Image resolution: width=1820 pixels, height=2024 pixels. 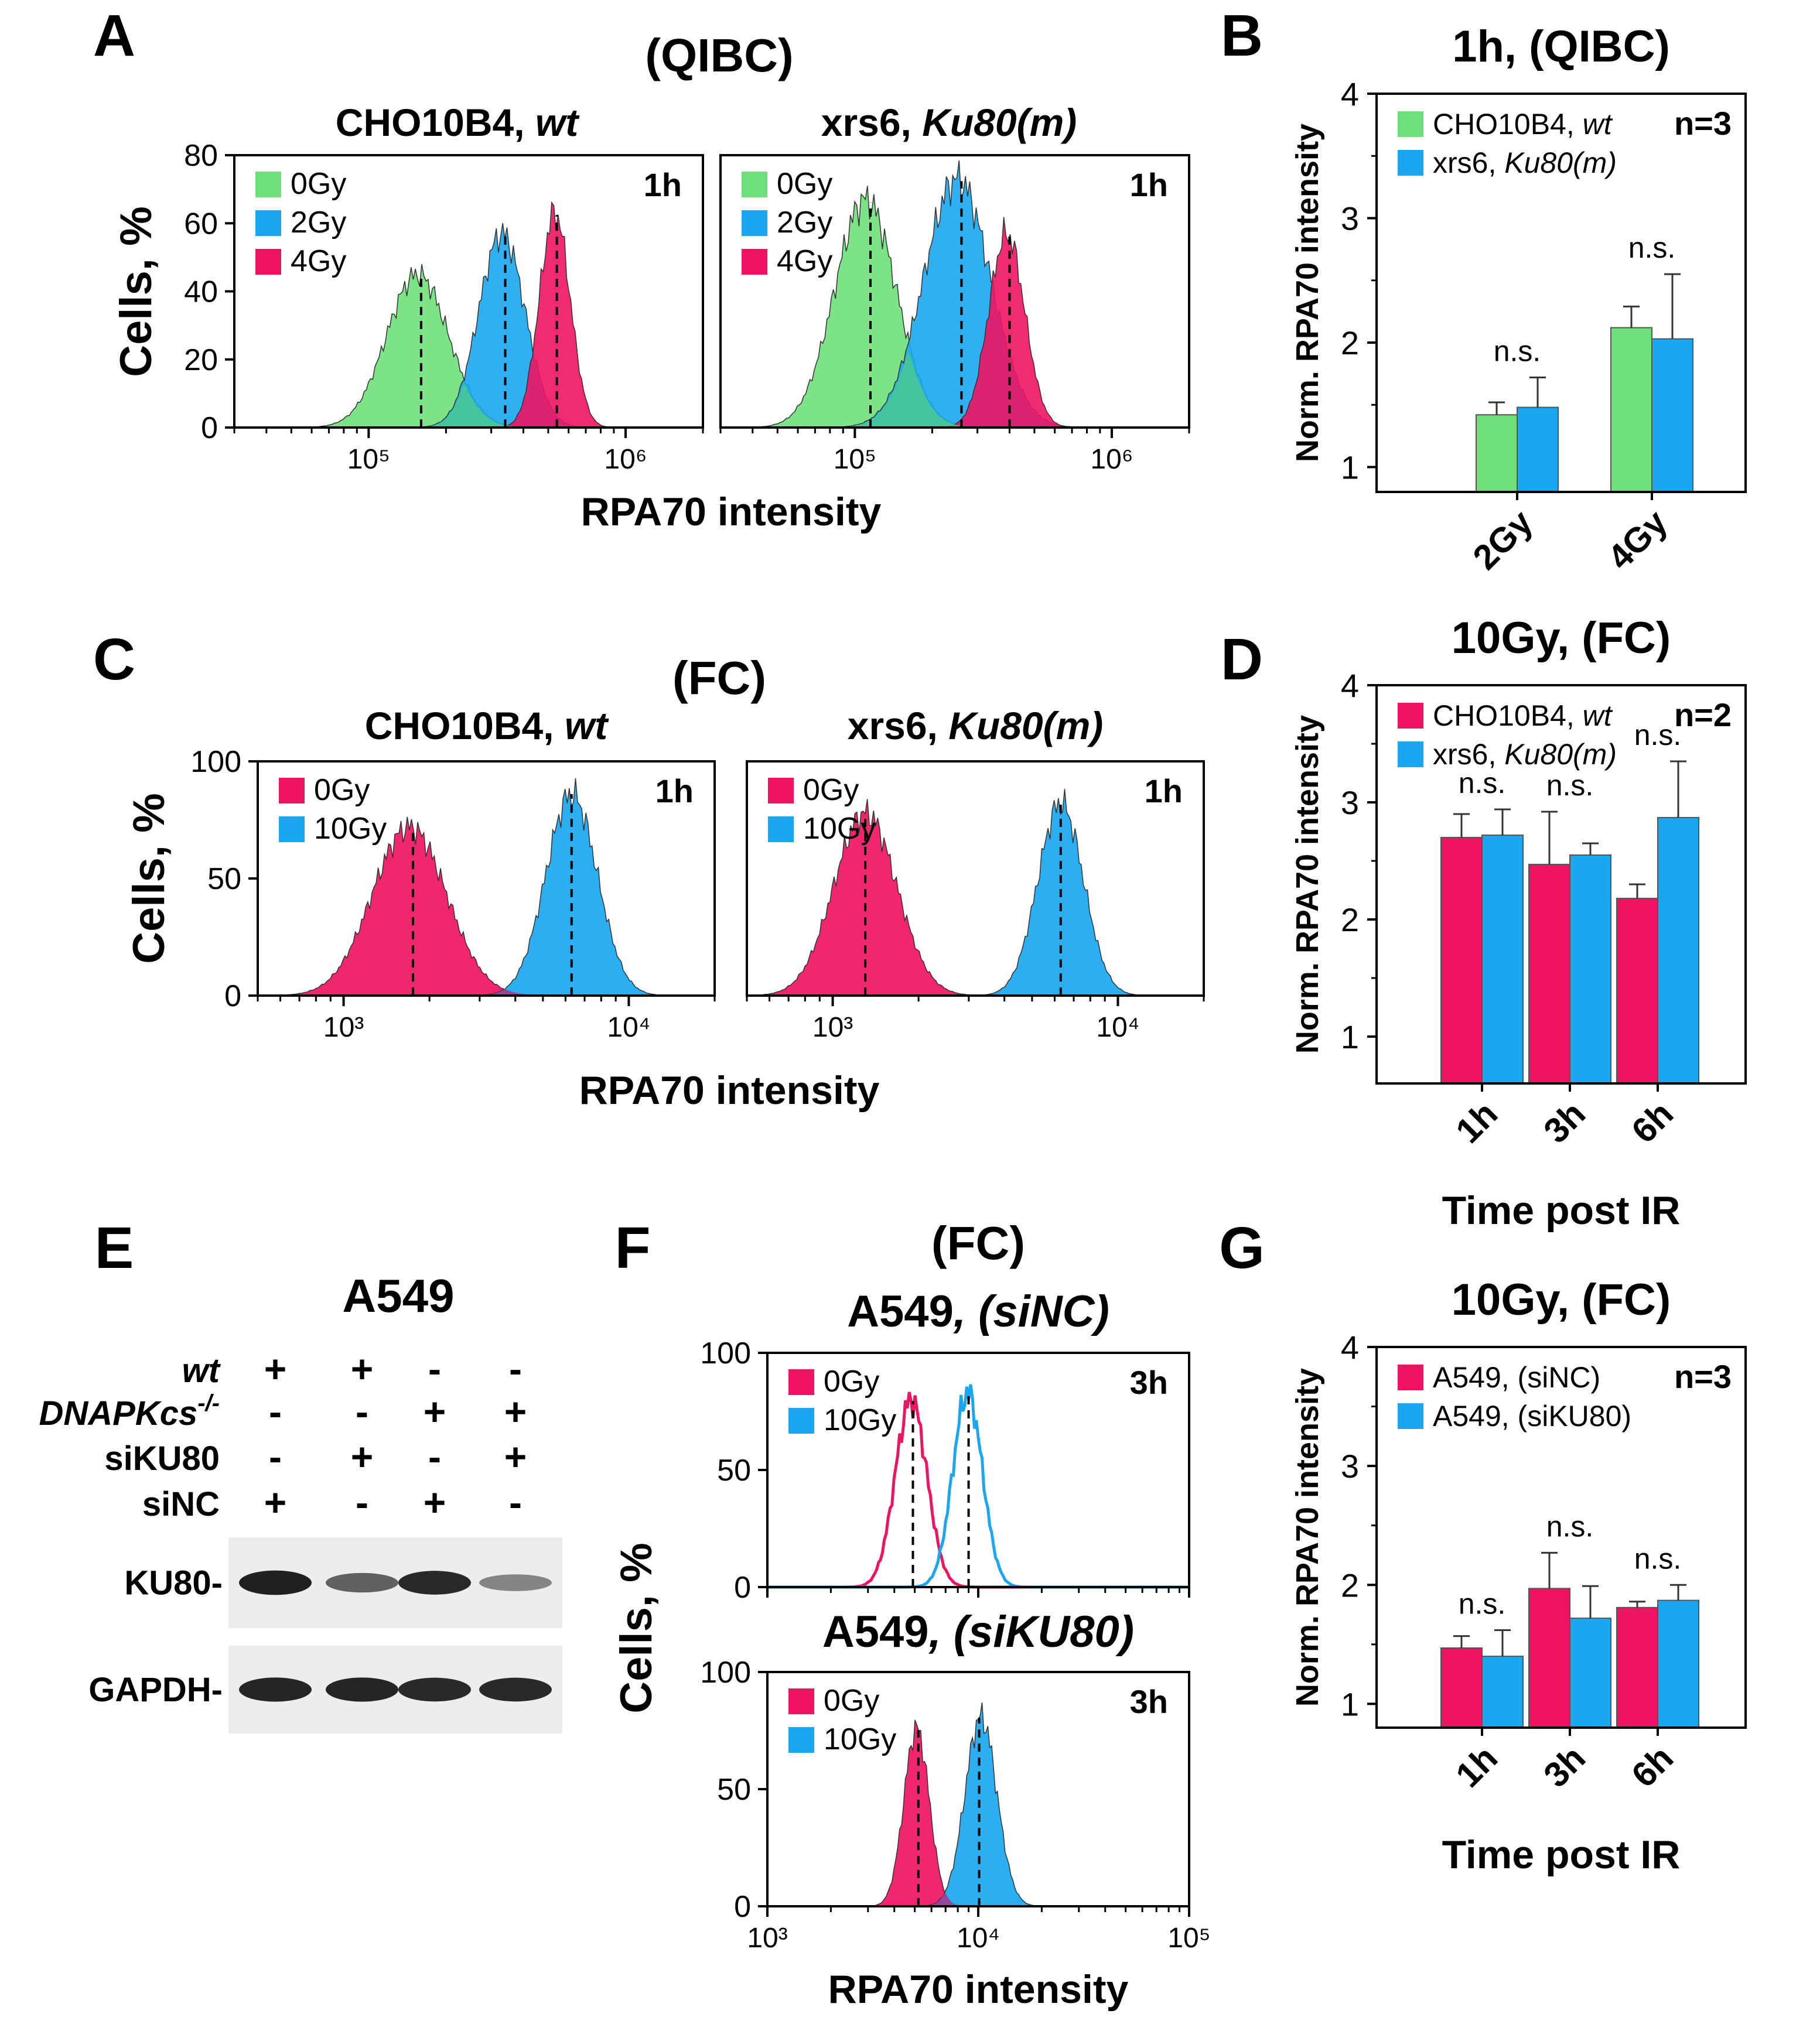 What do you see at coordinates (945, 1470) in the screenshot?
I see `chart-F1: 0 50 100 0Gy 10Gy 3h` at bounding box center [945, 1470].